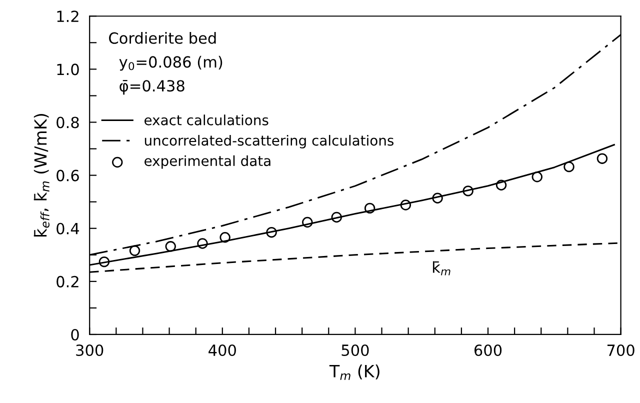 The image size is (640, 403). Describe the element at coordinates (42, 175) in the screenshot. I see `y-axis-title: k̄$_{eff}$, k̄$_{m}$ (W/mK)` at that location.